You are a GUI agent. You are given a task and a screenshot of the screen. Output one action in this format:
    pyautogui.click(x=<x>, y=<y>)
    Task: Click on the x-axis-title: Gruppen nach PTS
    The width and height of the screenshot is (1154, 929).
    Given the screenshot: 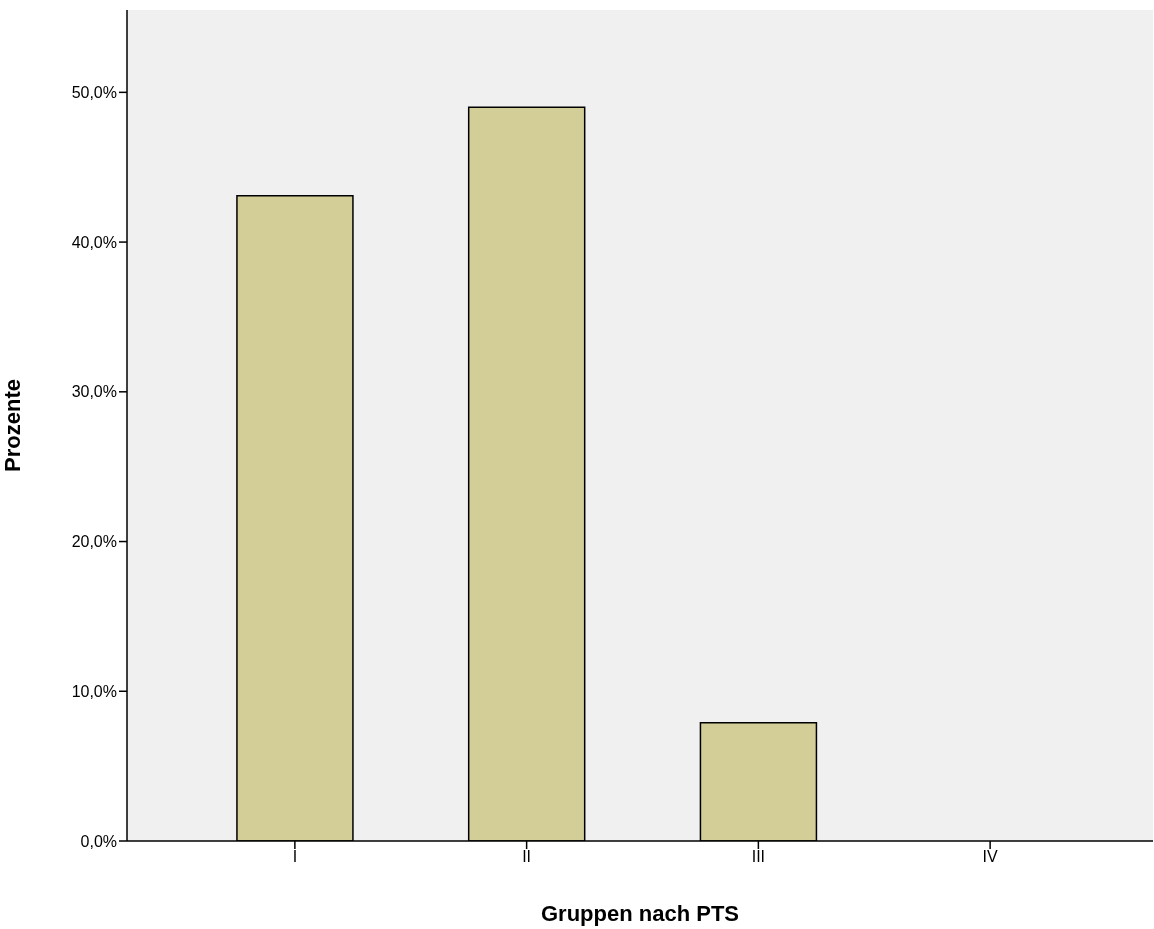 What is the action you would take?
    pyautogui.click(x=640, y=913)
    